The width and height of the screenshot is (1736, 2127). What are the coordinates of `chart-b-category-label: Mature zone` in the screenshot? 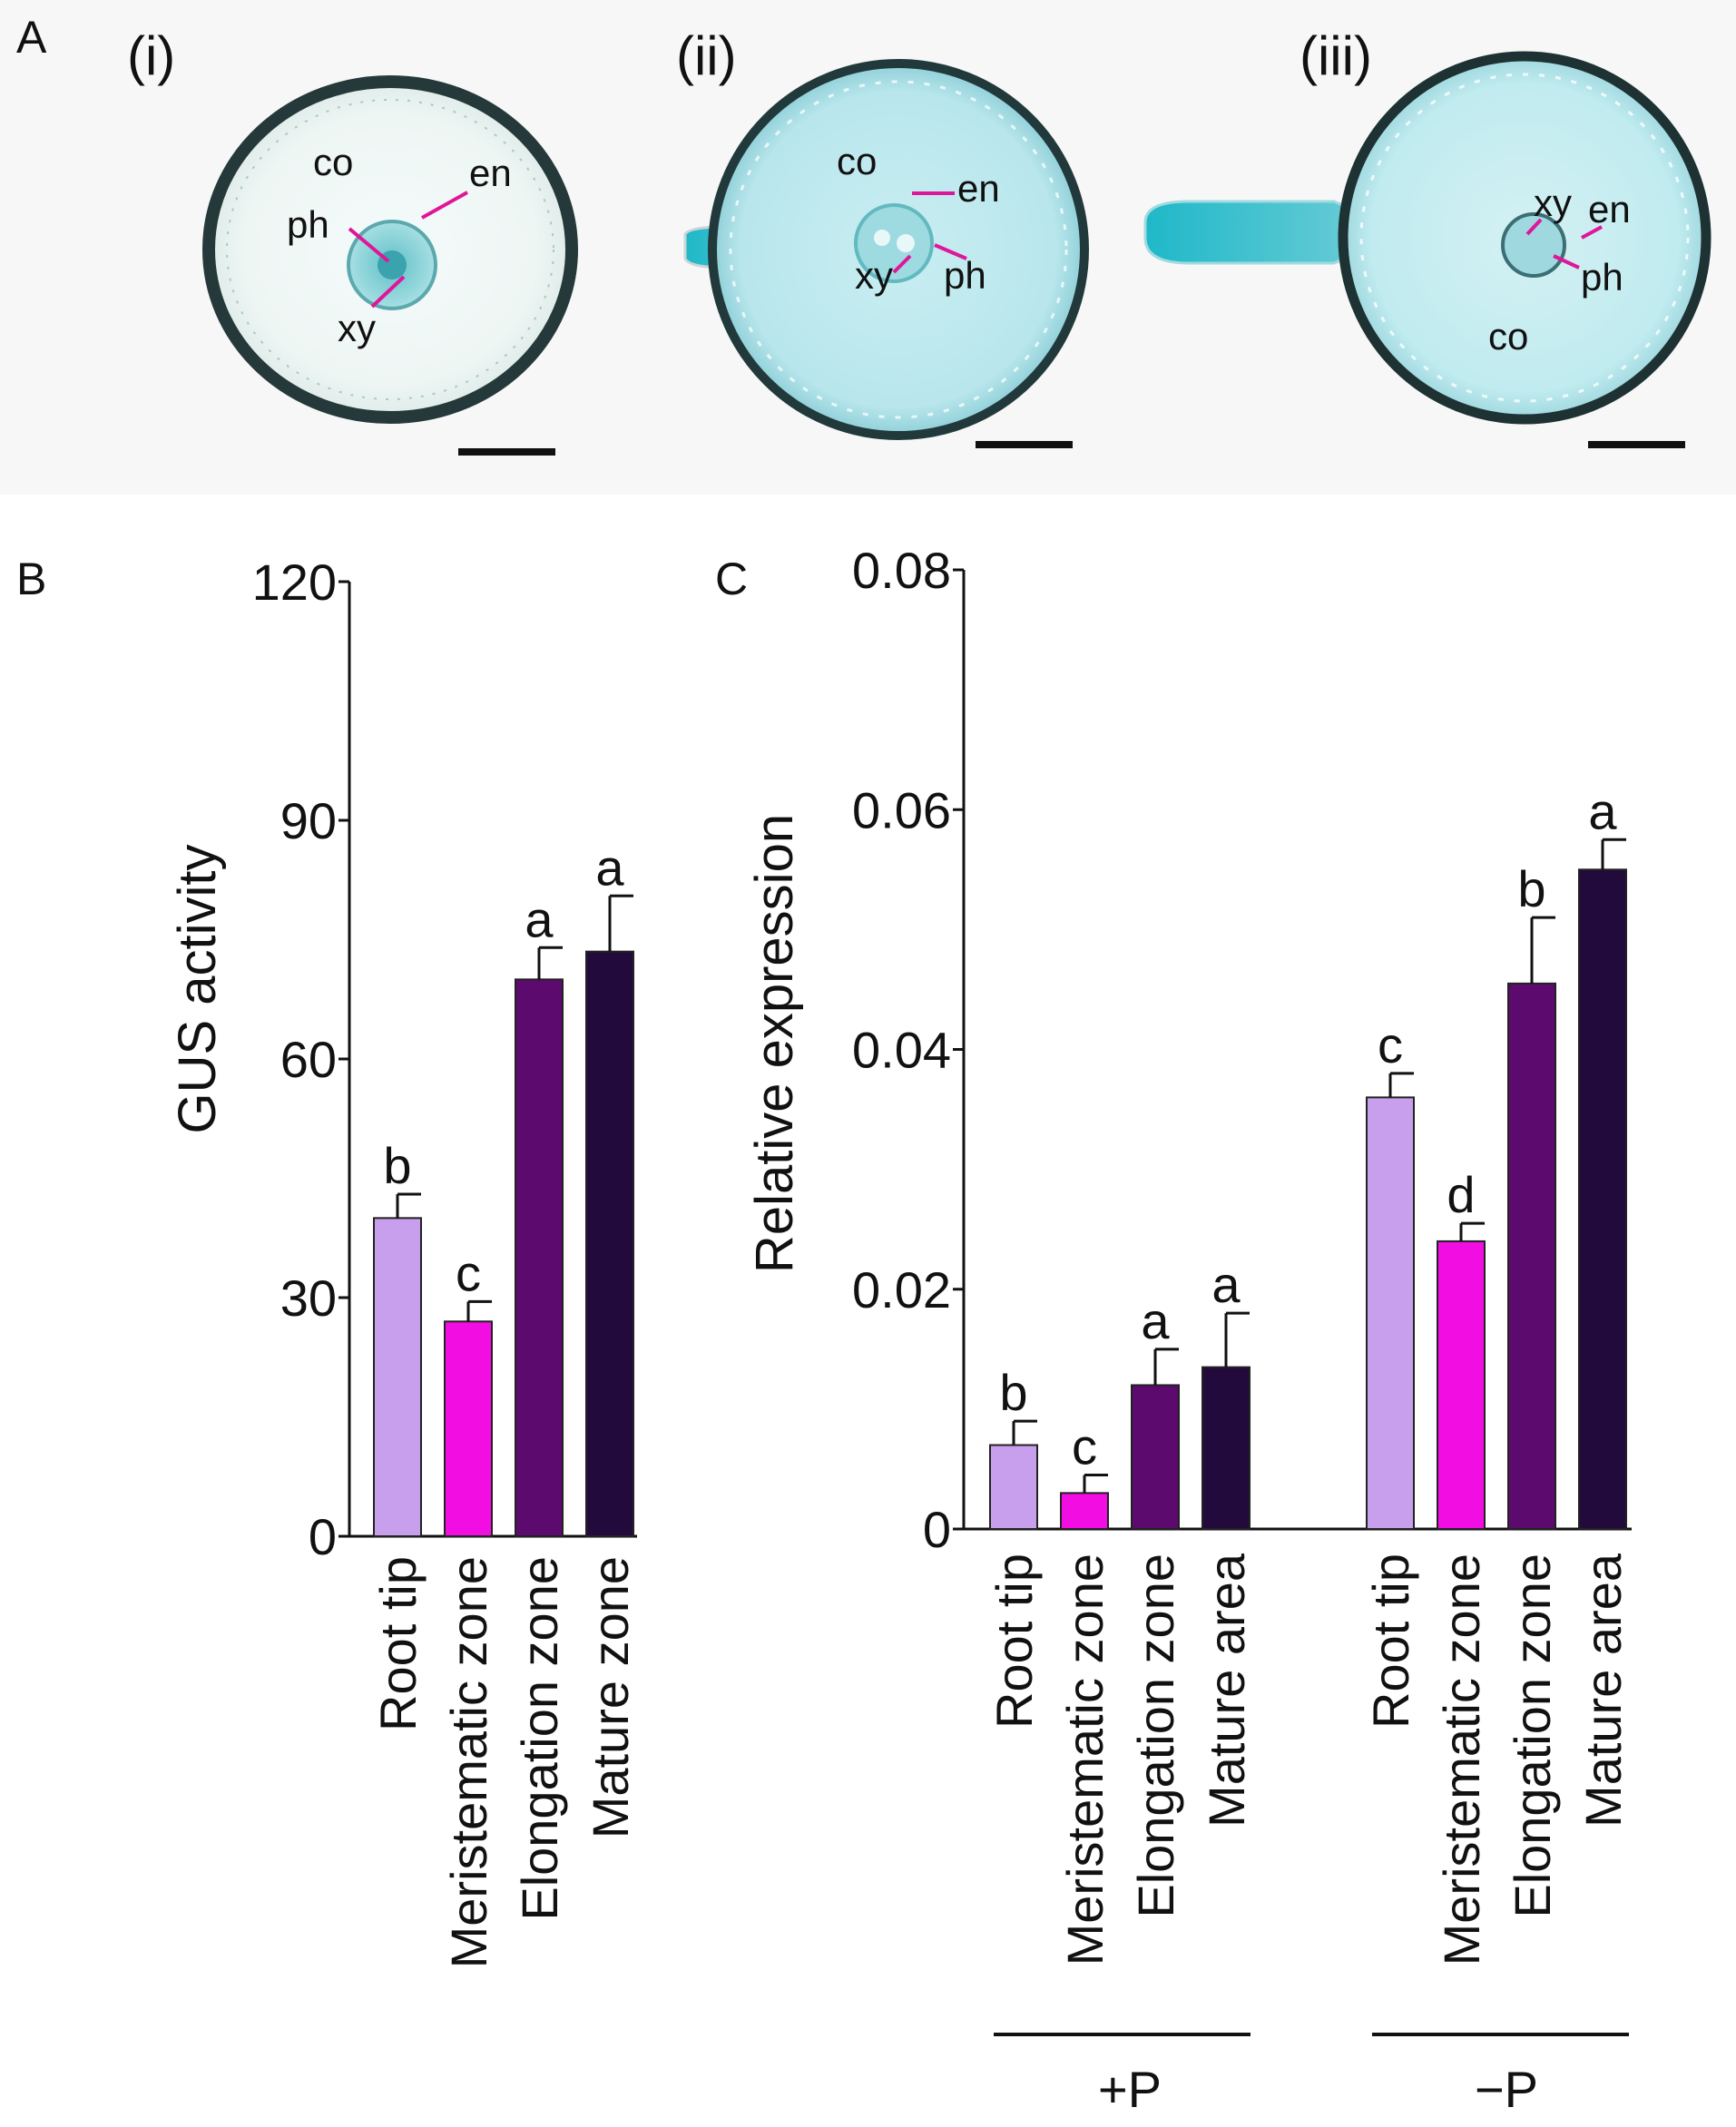 It's located at (611, 1697).